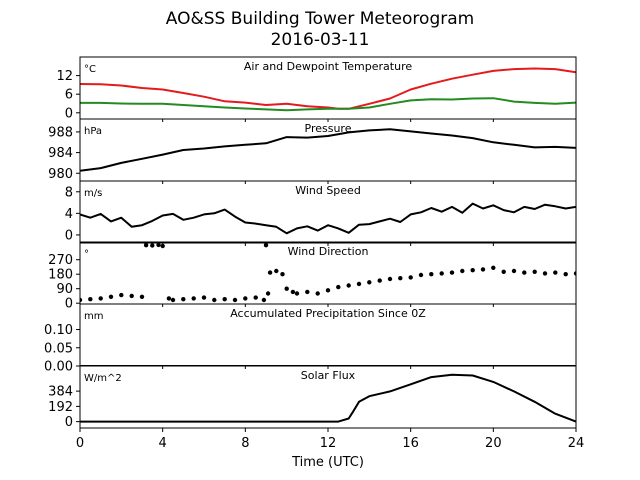 The height and width of the screenshot is (480, 640). What do you see at coordinates (328, 190) in the screenshot?
I see `panel-title: Wind Speed` at bounding box center [328, 190].